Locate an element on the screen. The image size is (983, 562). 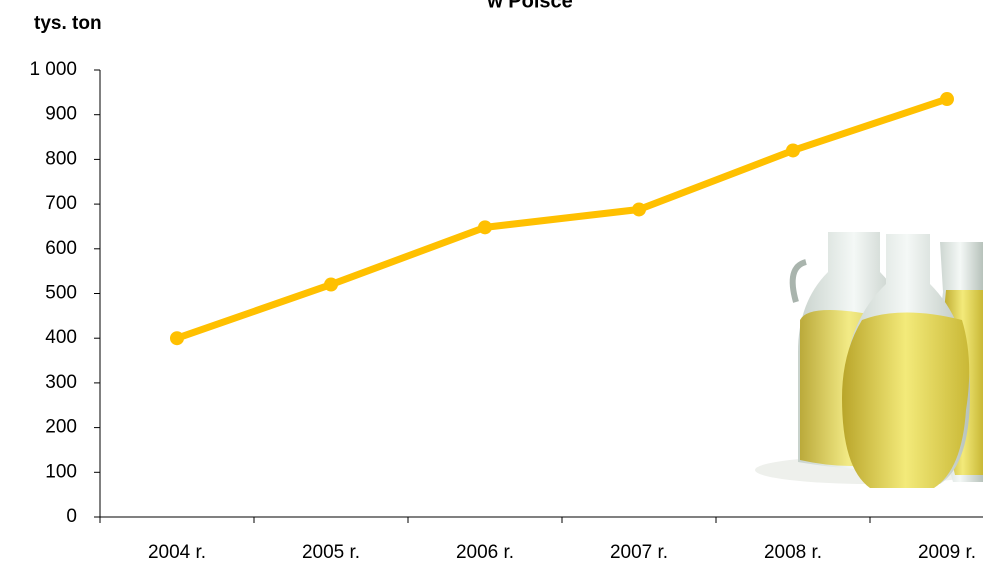
y-axis-title: tys. ton is located at coordinates (68, 23).